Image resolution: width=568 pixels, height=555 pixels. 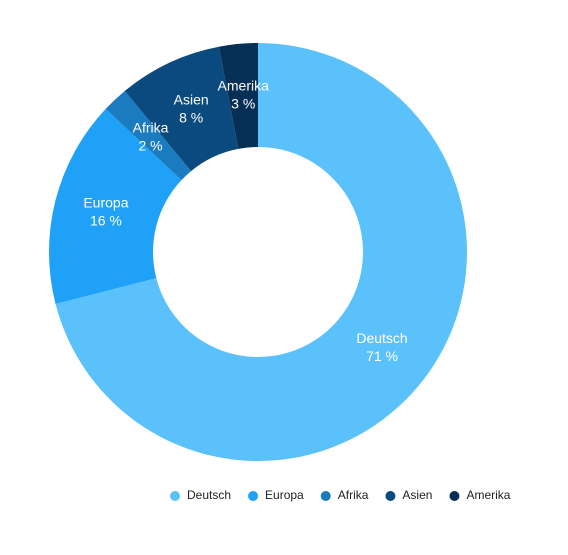 I want to click on slice-value: 16 %, so click(x=106, y=221).